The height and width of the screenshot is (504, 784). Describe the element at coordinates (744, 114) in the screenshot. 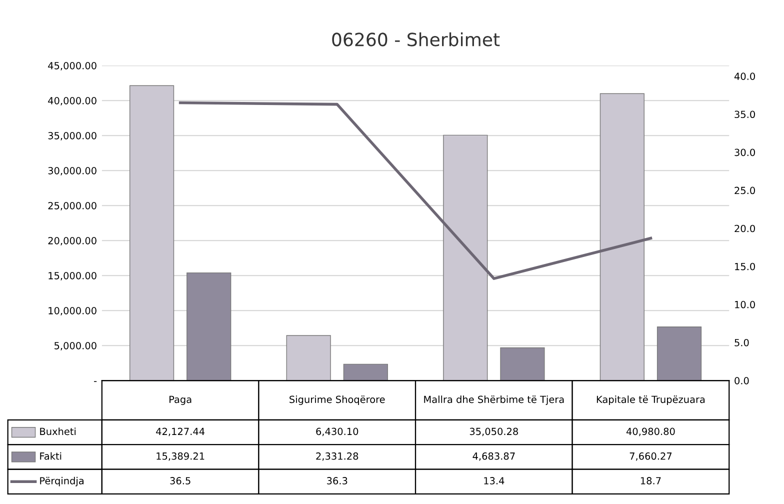

I see `y2-tick-label: 35.0` at that location.